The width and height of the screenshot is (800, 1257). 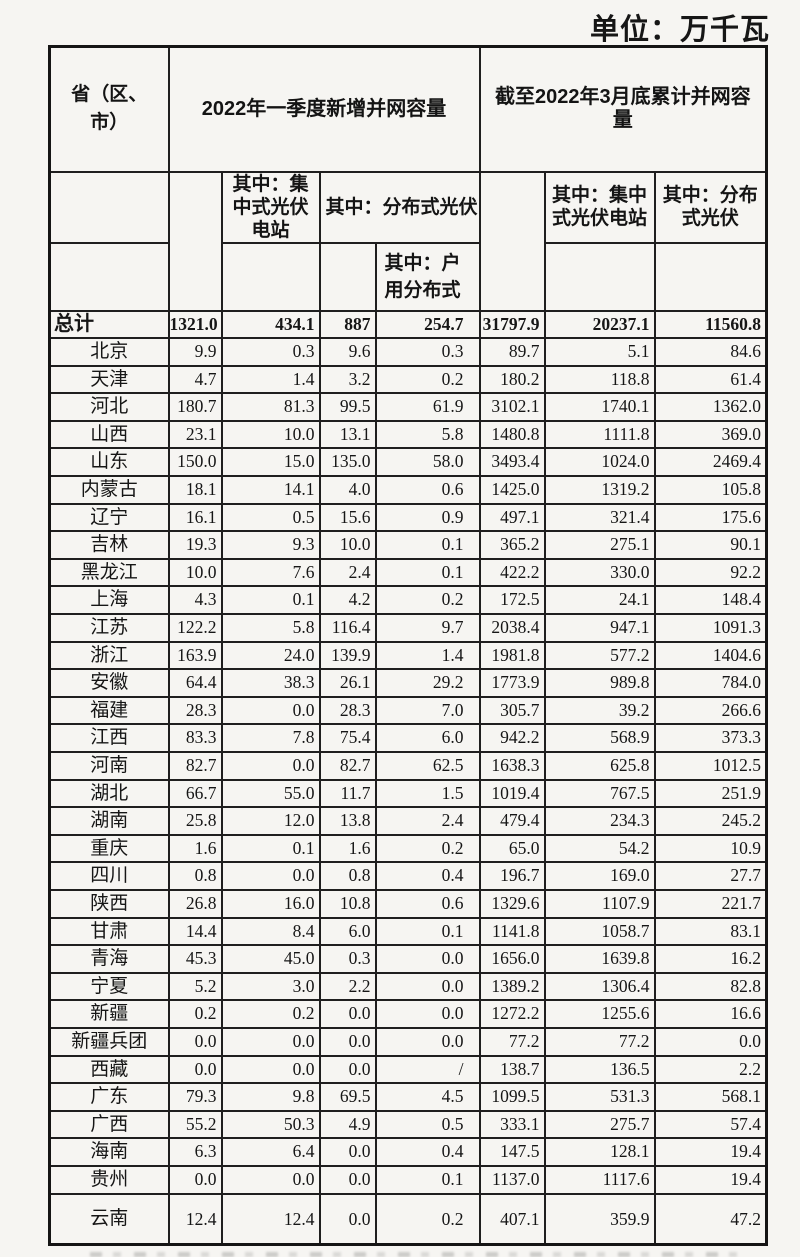 I want to click on value-cell: 15.6, so click(x=347, y=517).